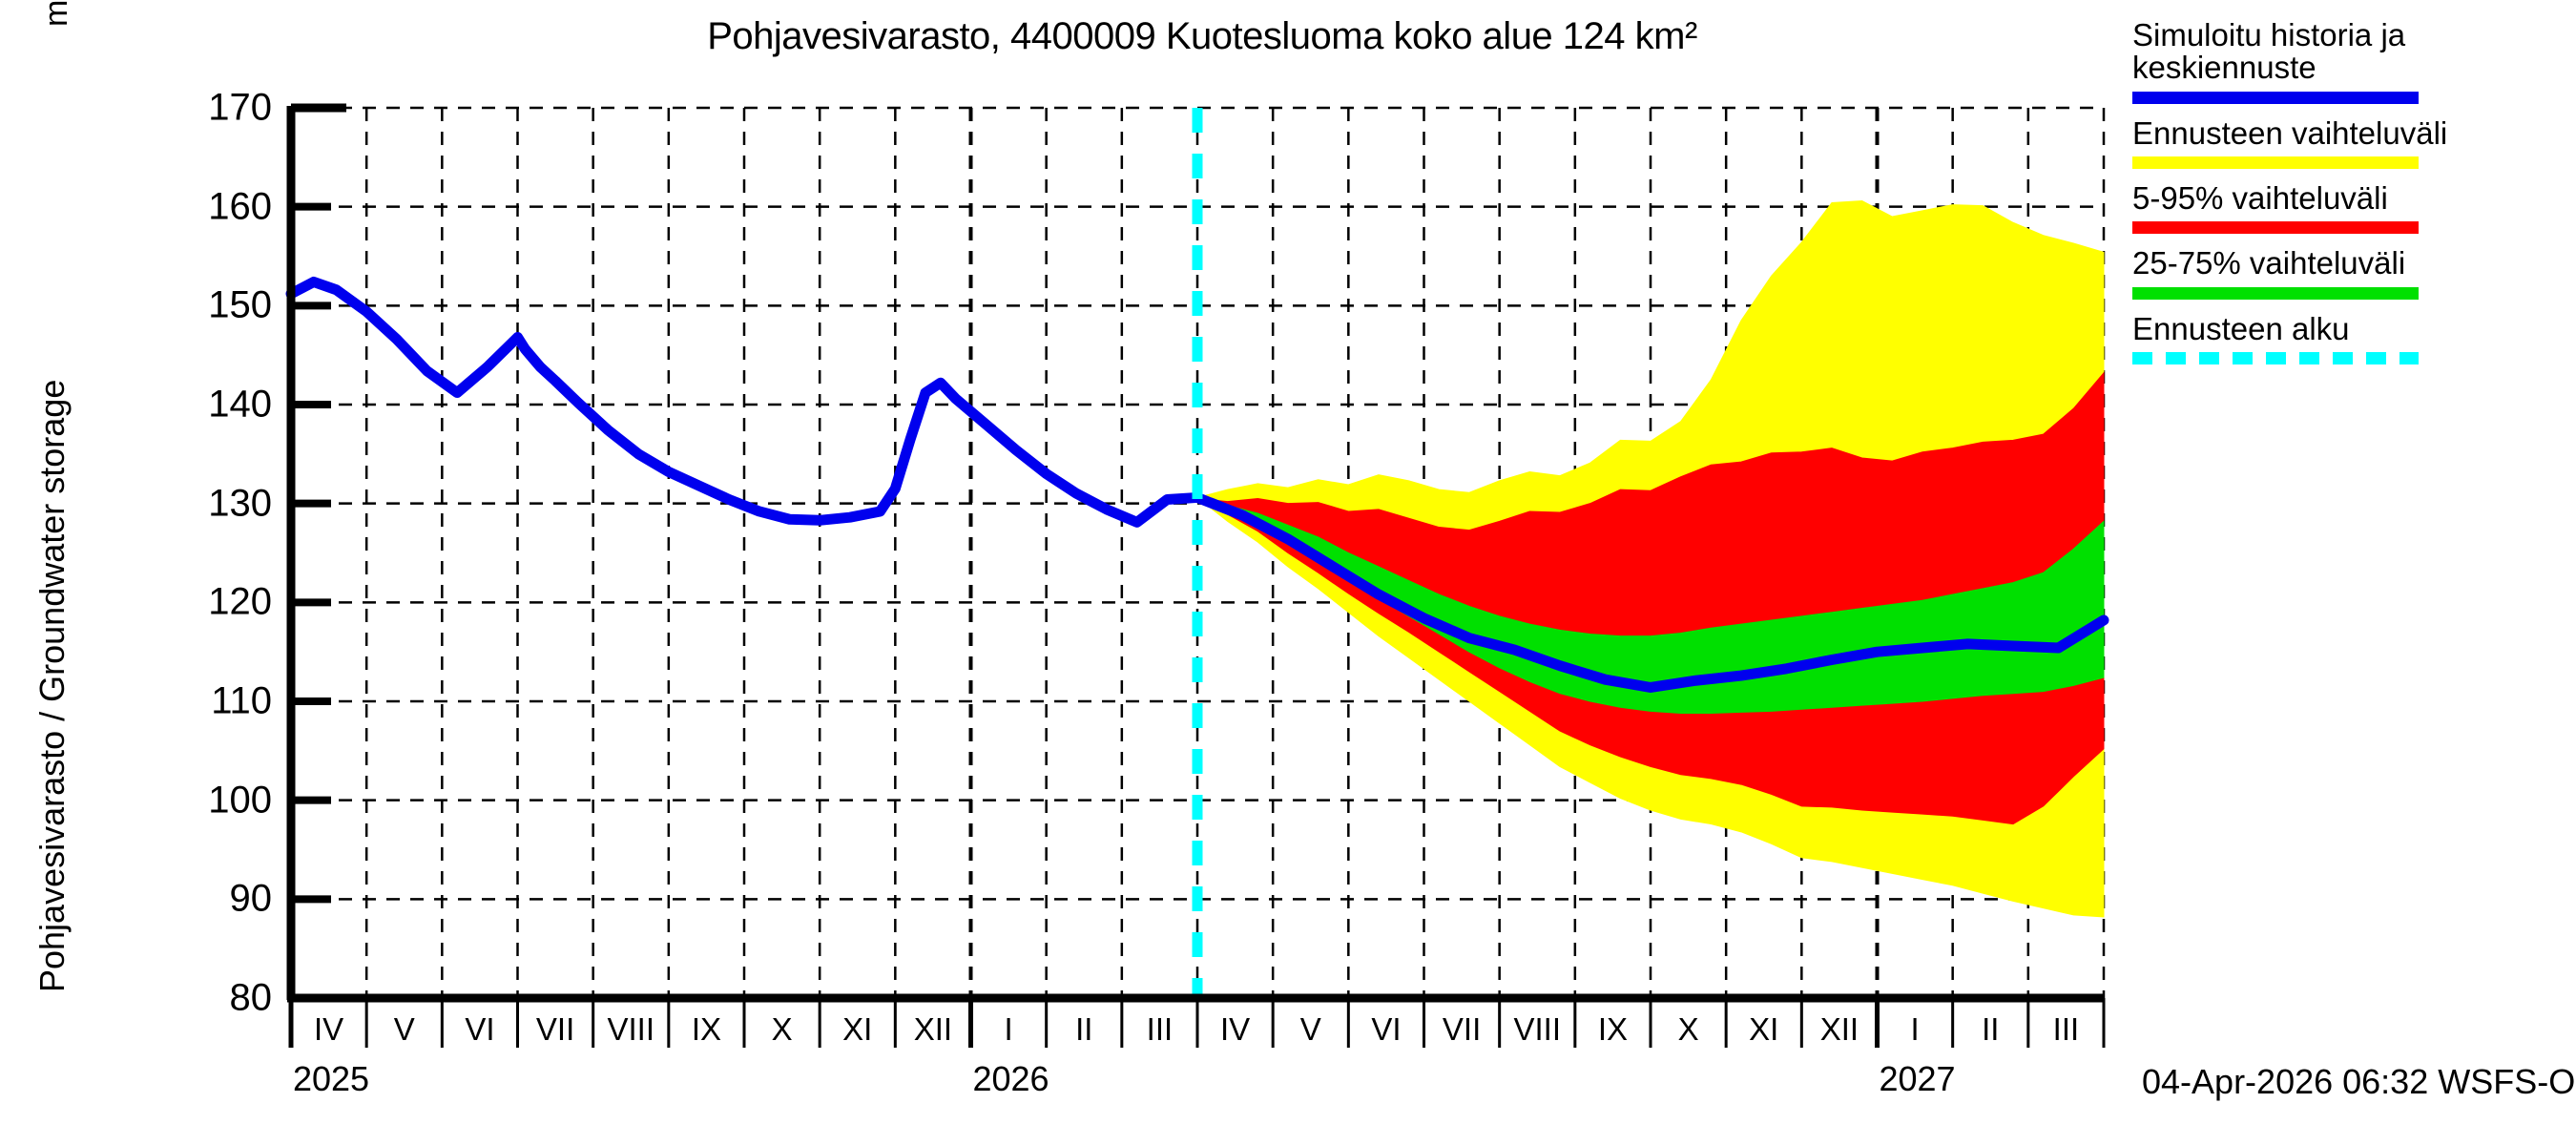 The height and width of the screenshot is (1145, 2576). What do you see at coordinates (2359, 1081) in the screenshot?
I see `footer-timestamp: 04-Apr-2026 06:32 WSFS-O` at bounding box center [2359, 1081].